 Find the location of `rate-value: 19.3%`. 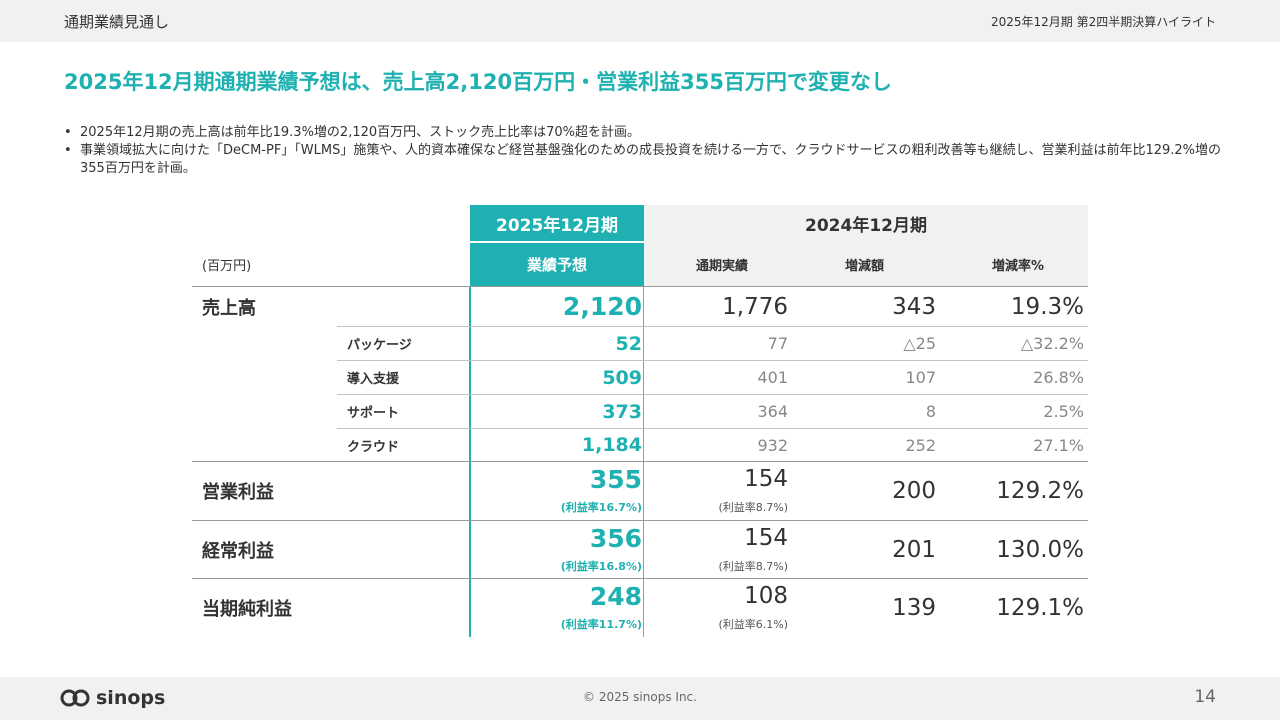

rate-value: 19.3% is located at coordinates (1047, 306).